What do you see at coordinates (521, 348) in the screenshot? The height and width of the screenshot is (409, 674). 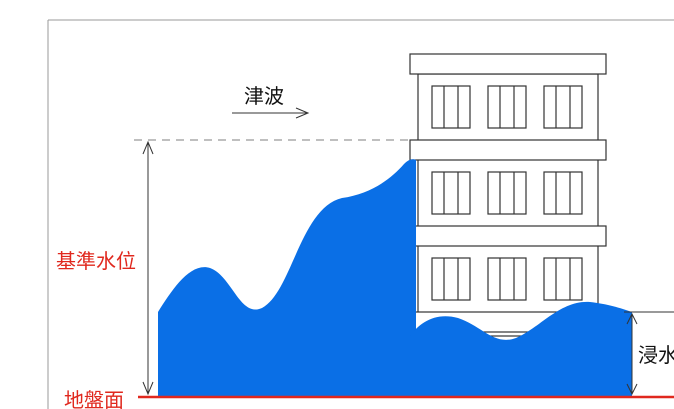 I see `inundation-water-right` at bounding box center [521, 348].